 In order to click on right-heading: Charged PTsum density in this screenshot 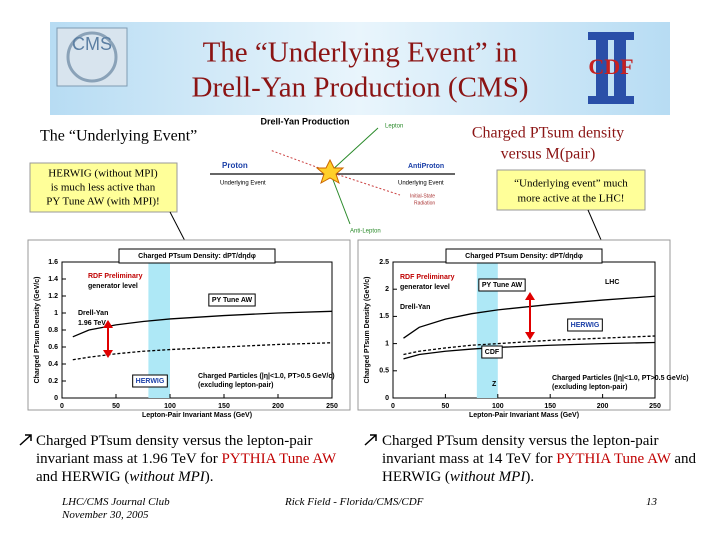, I will do `click(548, 133)`.